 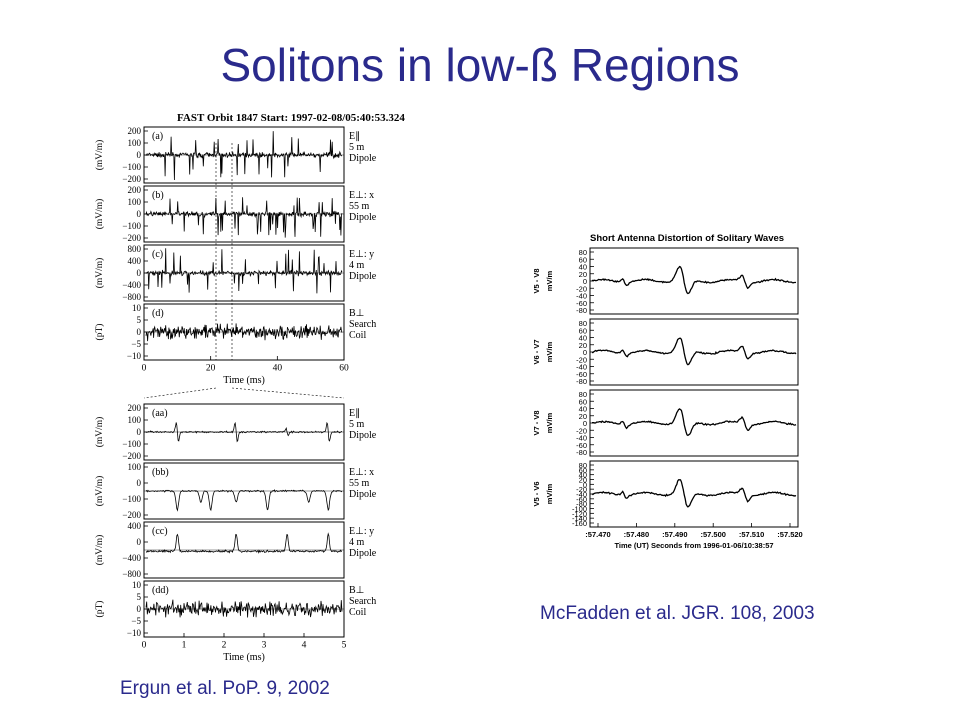 What do you see at coordinates (135, 190) in the screenshot?
I see `ergun-top-ytick-label: 200` at bounding box center [135, 190].